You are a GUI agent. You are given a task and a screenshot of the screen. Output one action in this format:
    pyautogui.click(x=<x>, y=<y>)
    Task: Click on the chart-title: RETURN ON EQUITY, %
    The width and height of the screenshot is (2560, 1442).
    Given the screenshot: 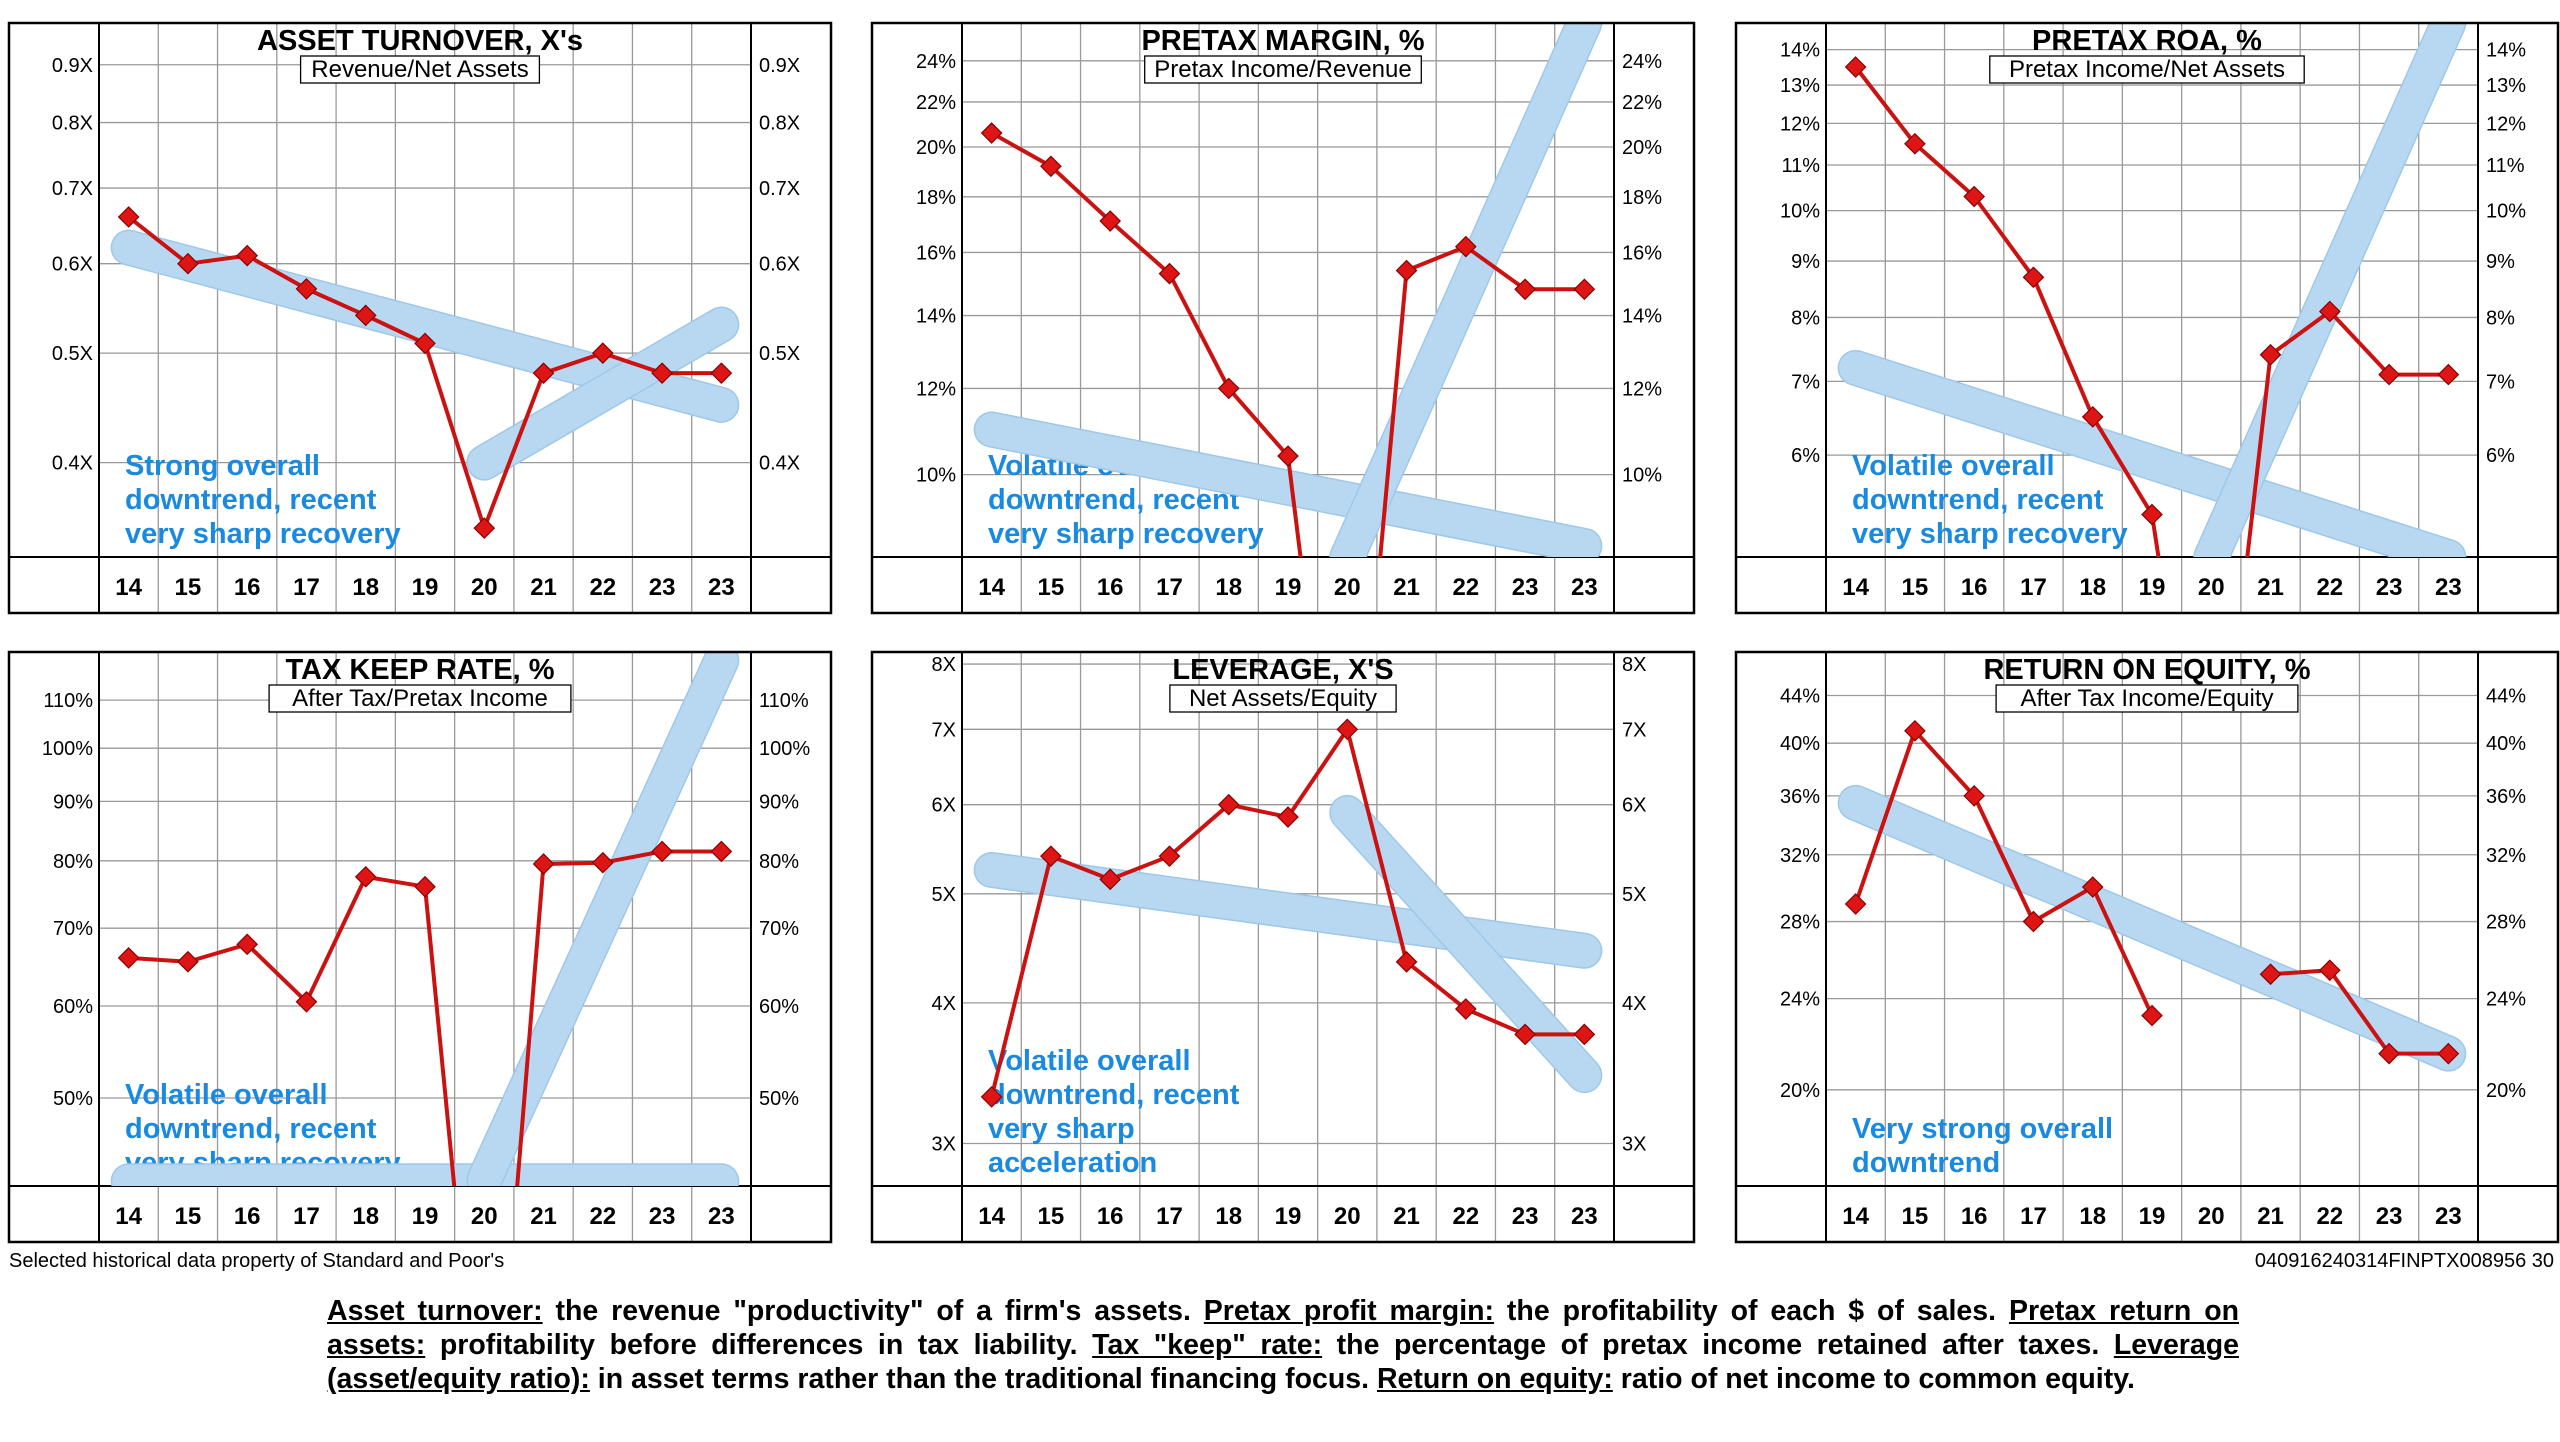 What is the action you would take?
    pyautogui.click(x=2146, y=670)
    